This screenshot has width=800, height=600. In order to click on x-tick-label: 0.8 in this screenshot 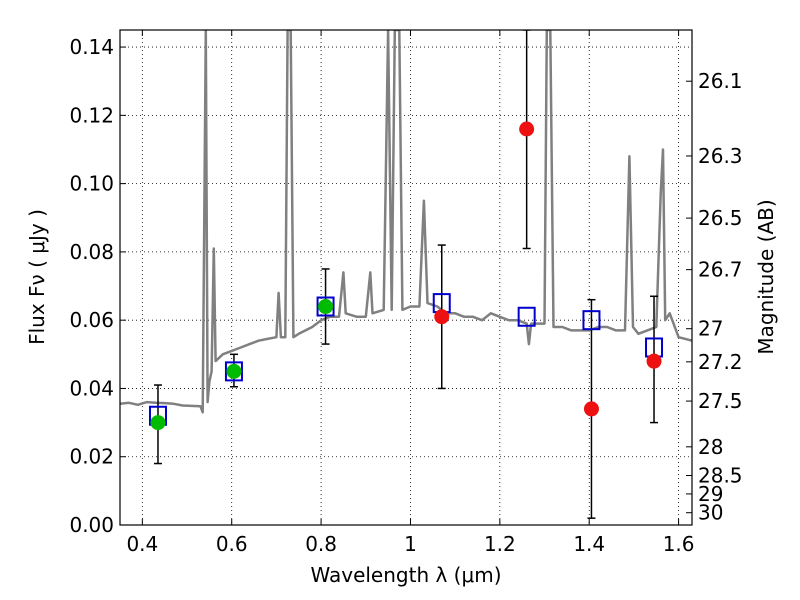, I will do `click(321, 544)`.